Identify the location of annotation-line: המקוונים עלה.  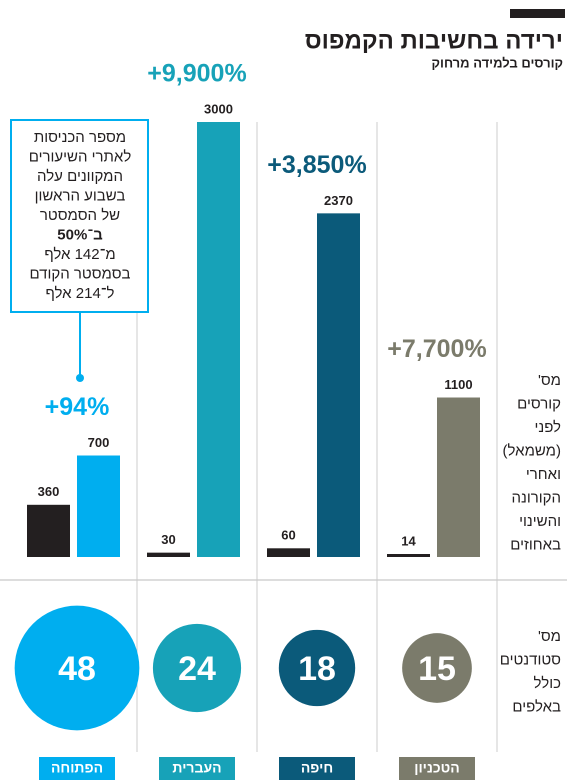
(80, 176).